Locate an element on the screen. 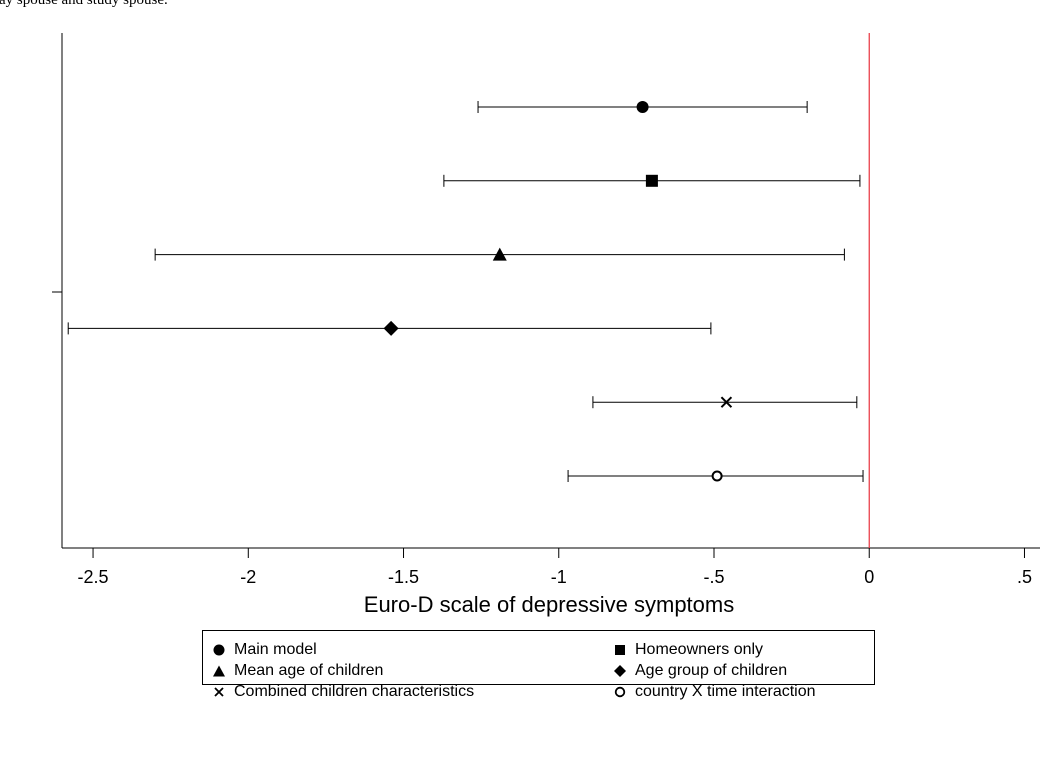 This screenshot has width=1056, height=767. series-x is located at coordinates (725, 402).